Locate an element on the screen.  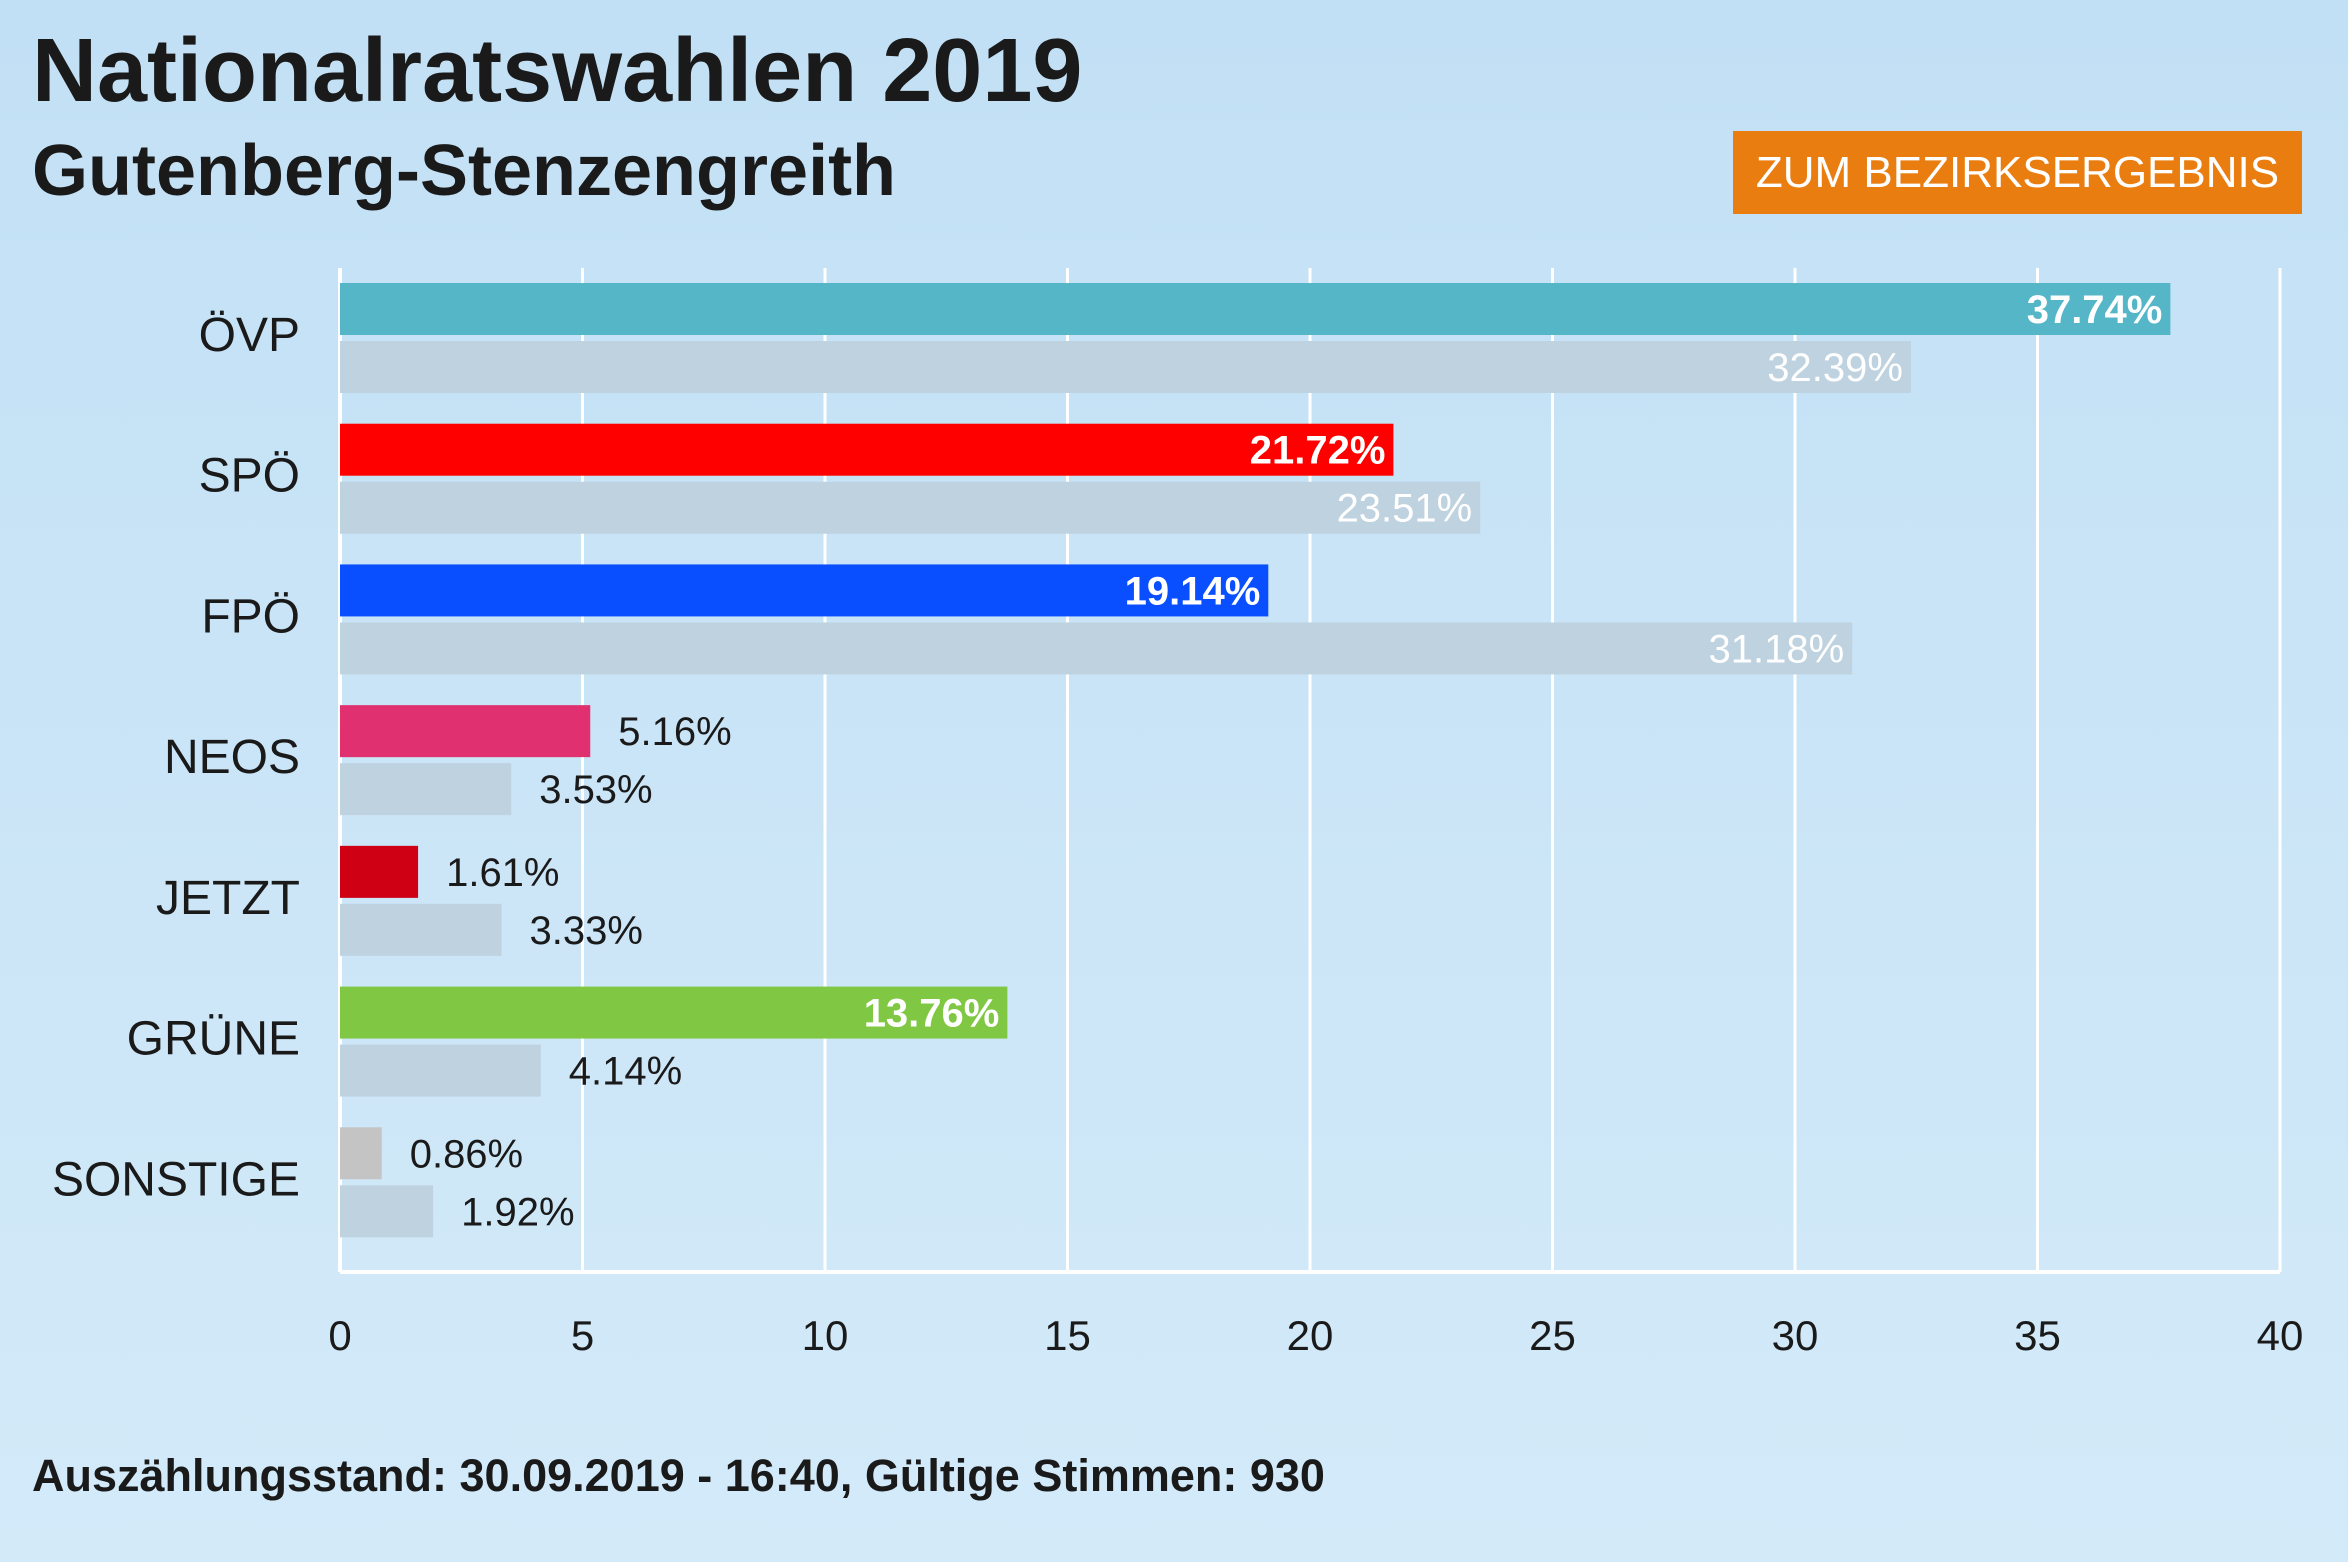
x-tick-label: 10 is located at coordinates (825, 1335).